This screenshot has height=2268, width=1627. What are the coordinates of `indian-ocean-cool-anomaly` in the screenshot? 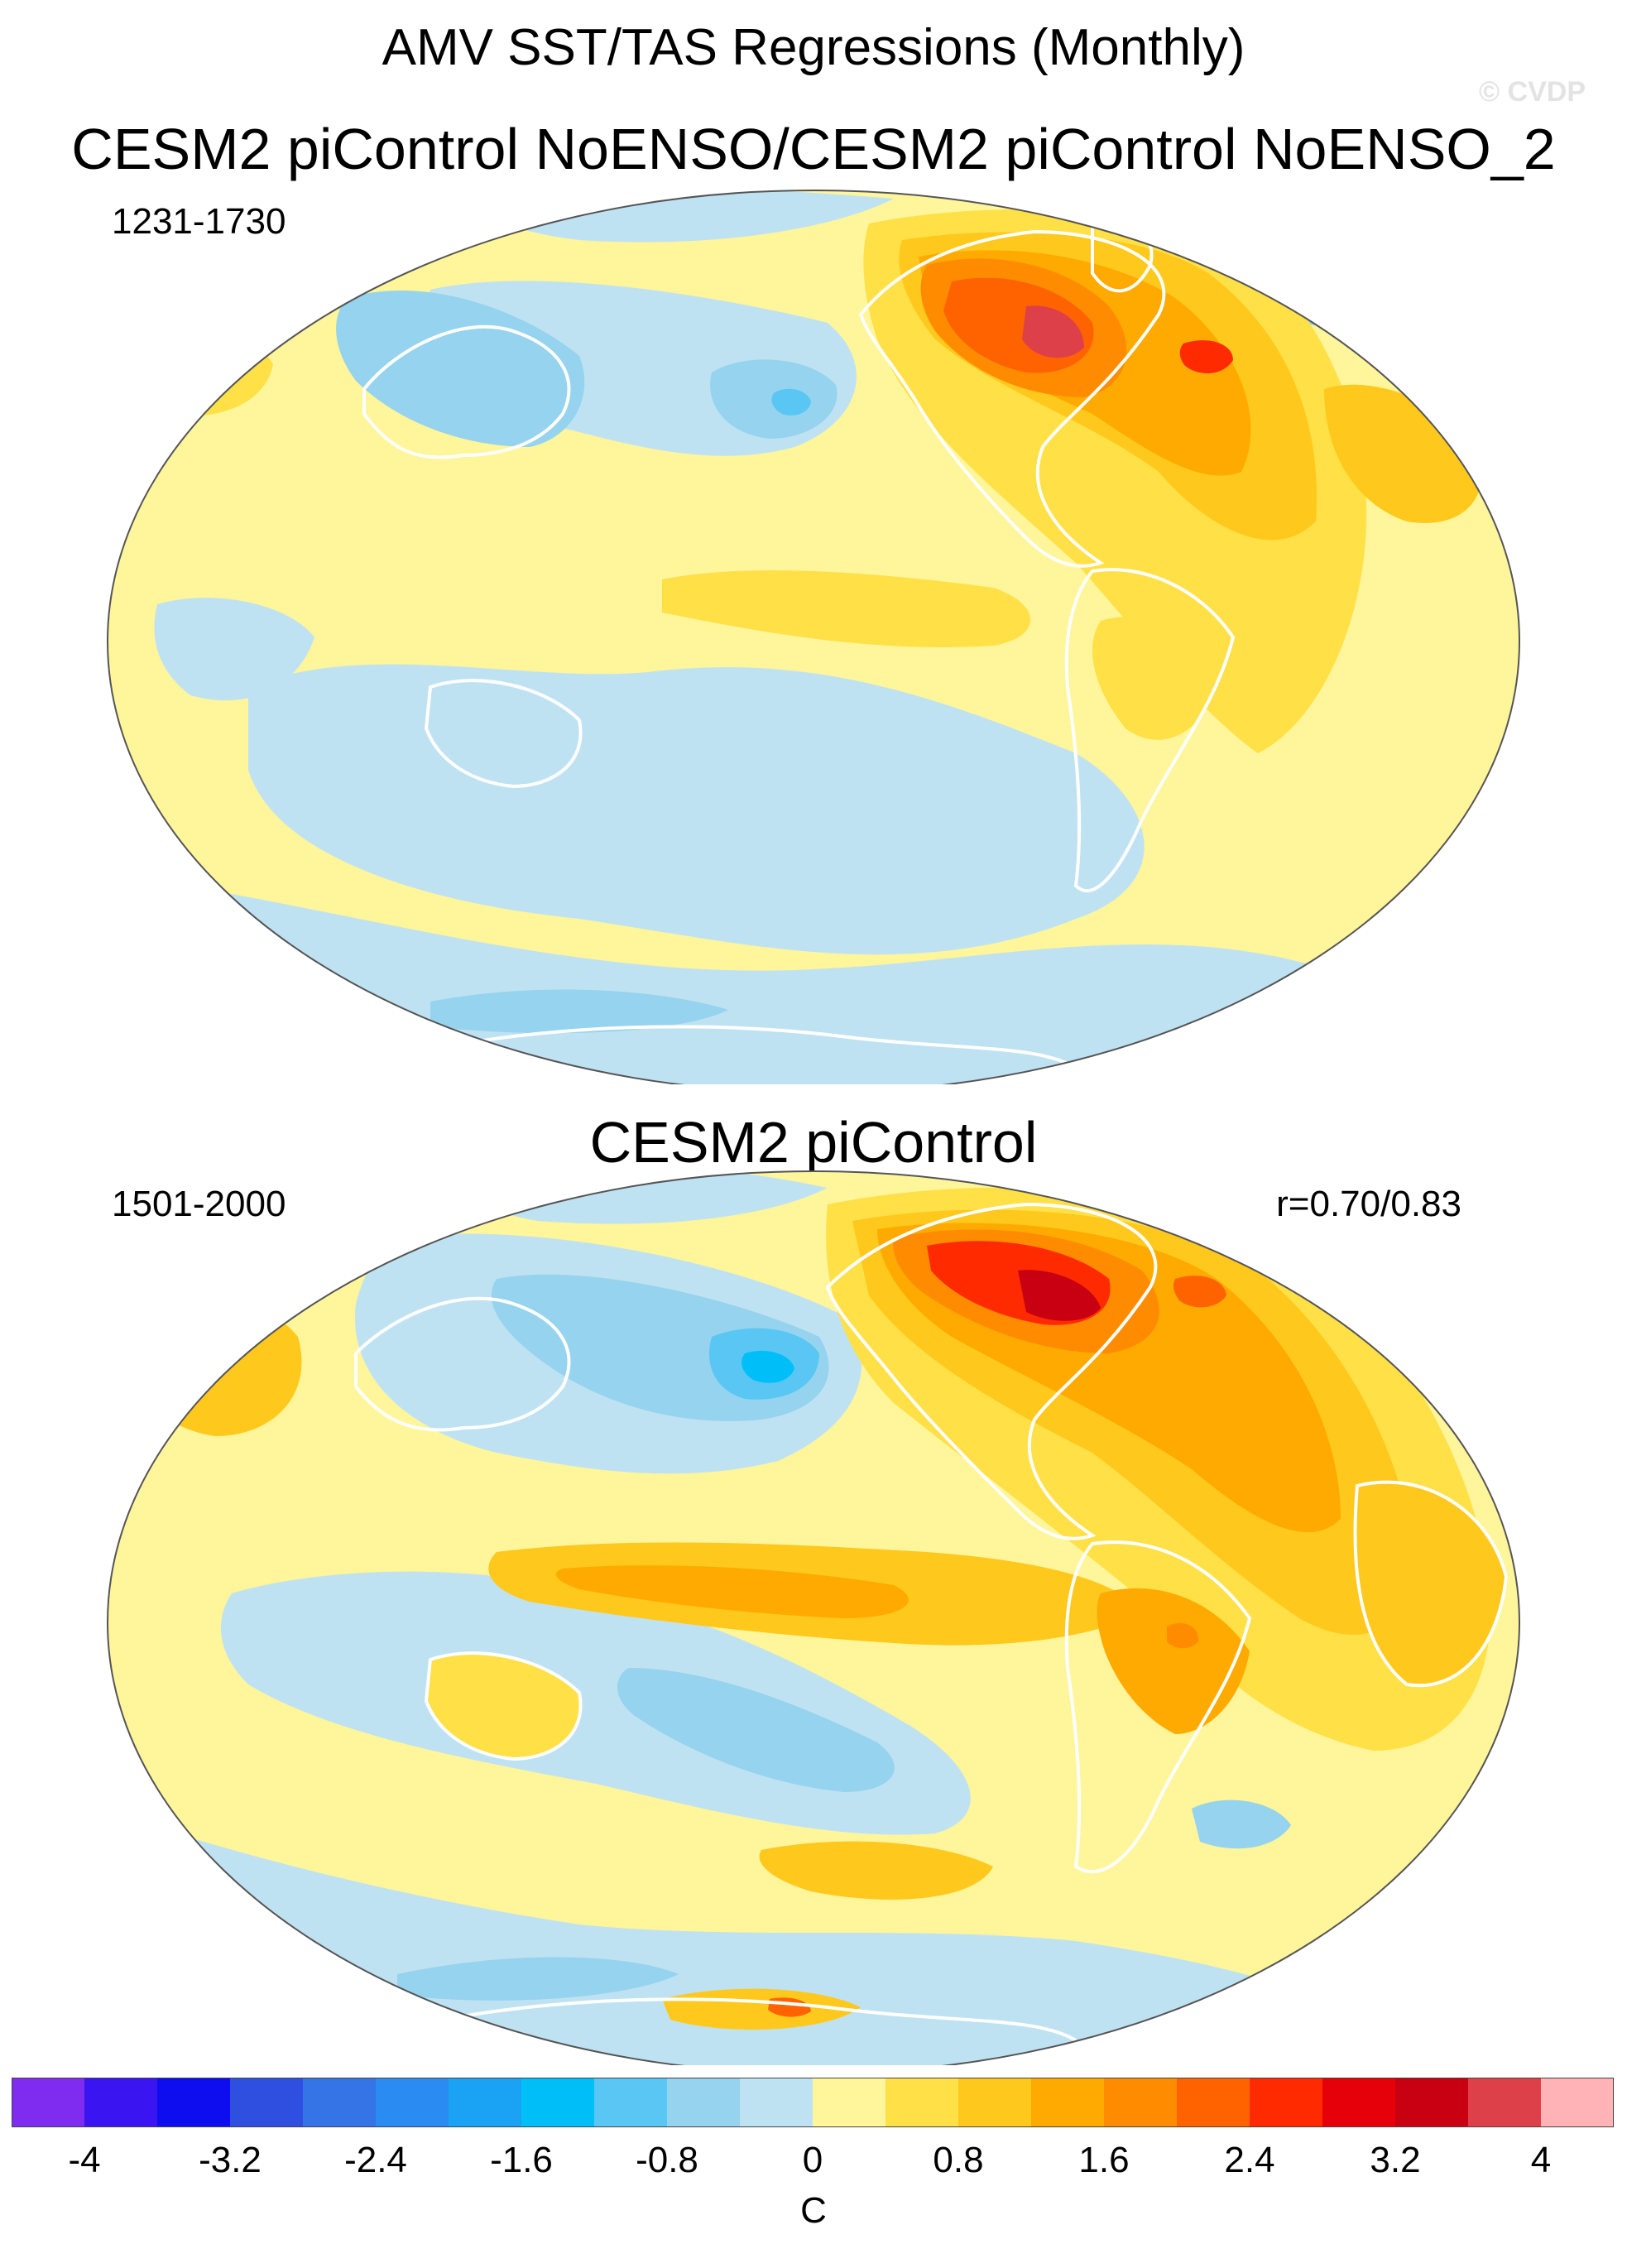 It's located at (234, 649).